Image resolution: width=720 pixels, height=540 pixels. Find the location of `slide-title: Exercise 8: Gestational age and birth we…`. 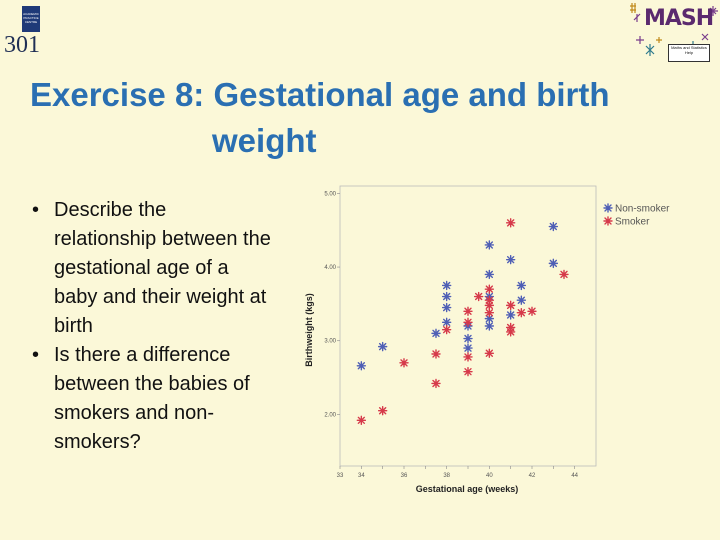

slide-title: Exercise 8: Gestational age and birth we… is located at coordinates (340, 118).